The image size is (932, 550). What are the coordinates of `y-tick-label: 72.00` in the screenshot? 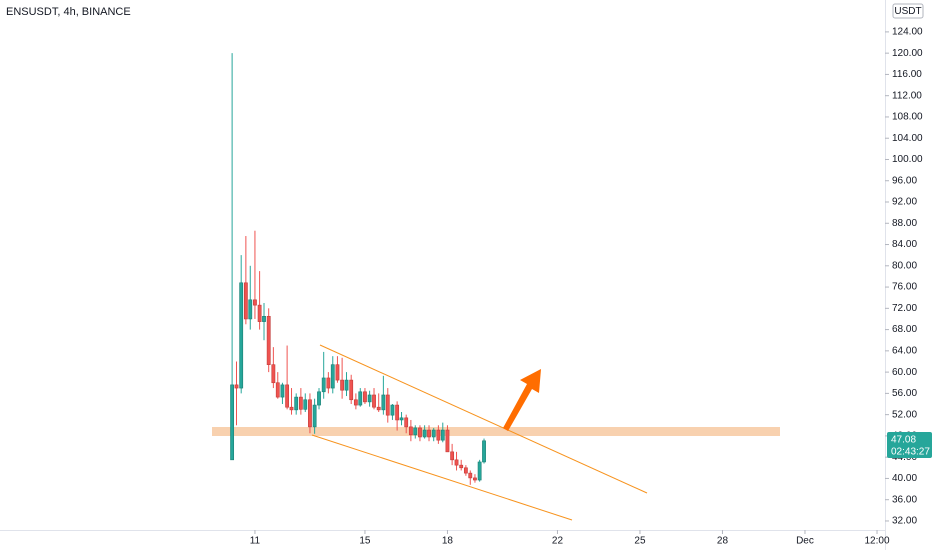 It's located at (904, 308).